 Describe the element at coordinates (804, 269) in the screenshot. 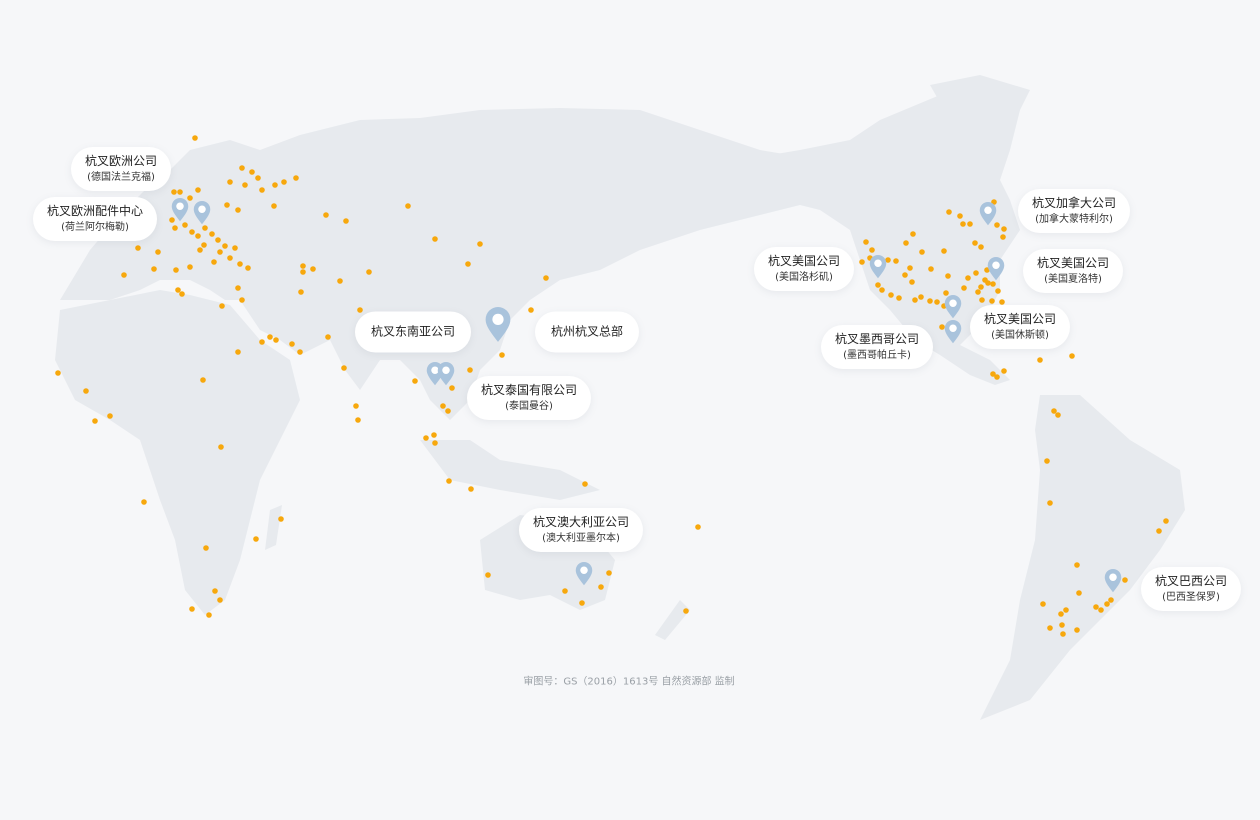

I see `office-label-usa-los-angeles: 杭叉美国公司 (美国洛杉矶)` at that location.